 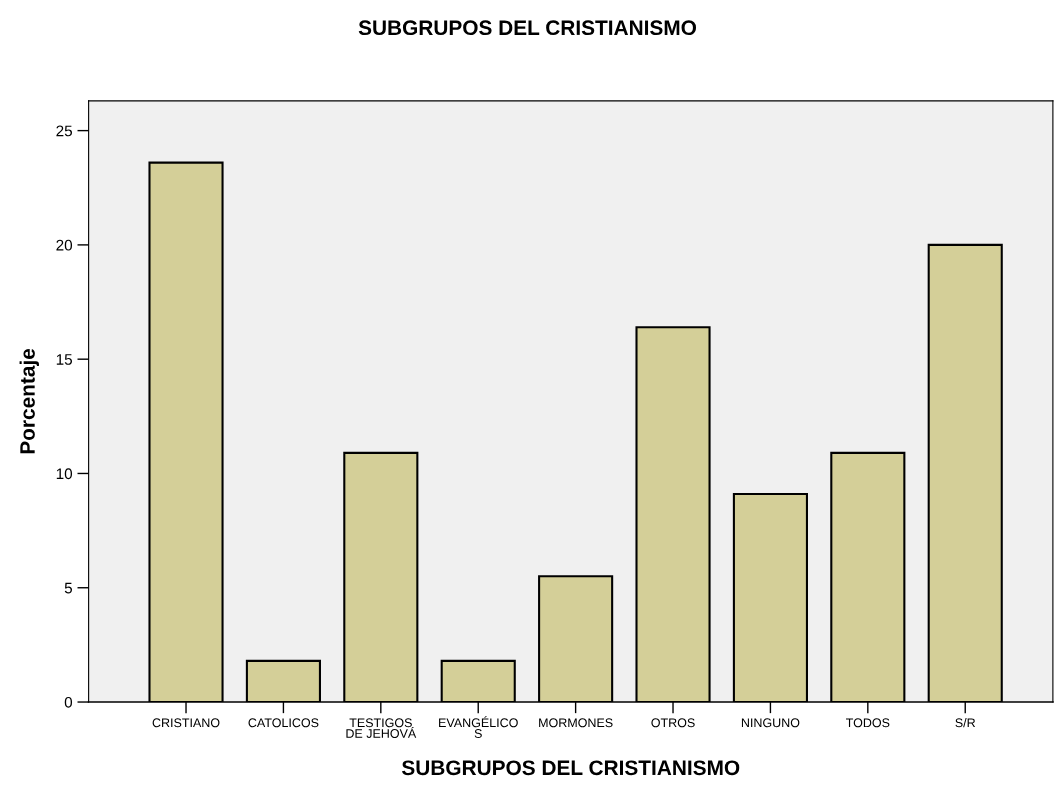 What do you see at coordinates (64, 245) in the screenshot?
I see `y-tick-label: 20` at bounding box center [64, 245].